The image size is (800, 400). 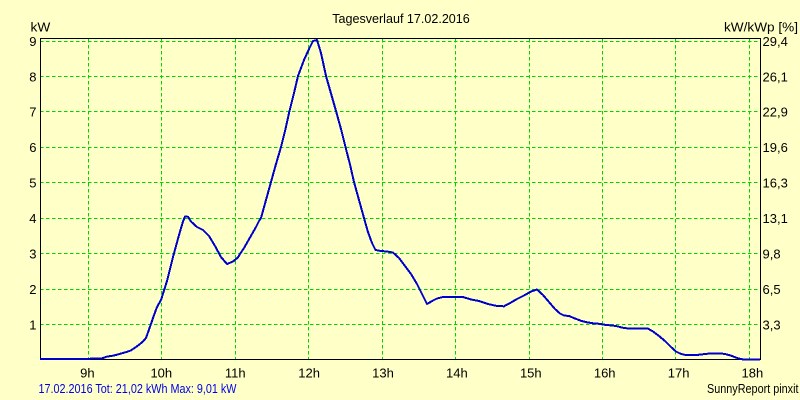 I want to click on svg-text: 29,4, so click(x=775, y=41).